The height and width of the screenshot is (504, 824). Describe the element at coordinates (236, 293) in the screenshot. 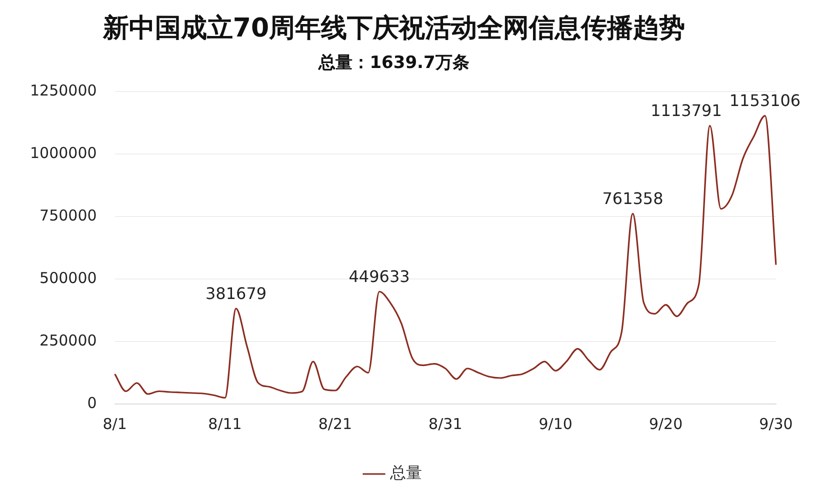

I see `data-label: 381679` at that location.